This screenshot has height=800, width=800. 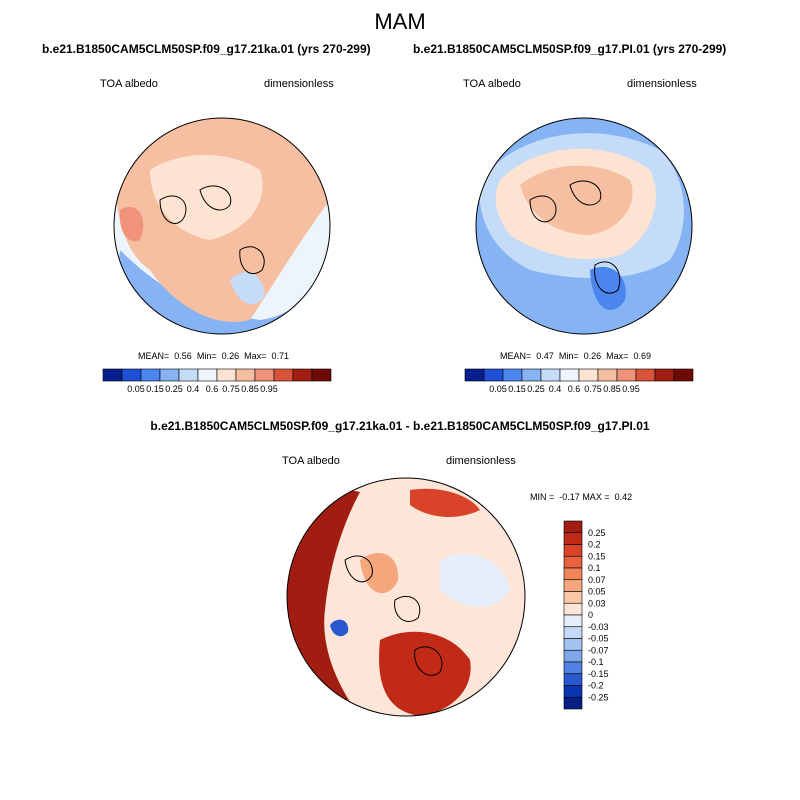 What do you see at coordinates (597, 603) in the screenshot?
I see `panel-3-colorbar-tick-label: 0.03` at bounding box center [597, 603].